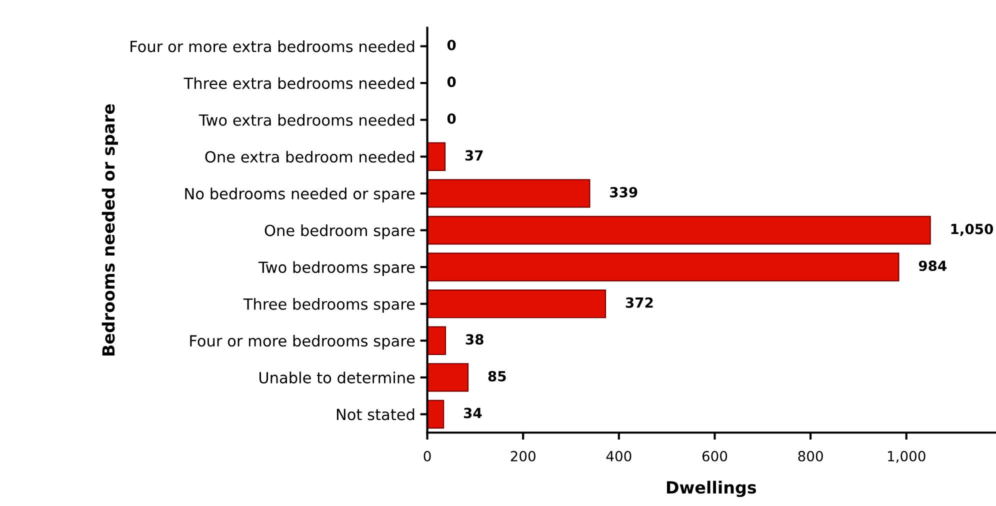  I want to click on y-axis-title: Bedrooms needed or spare, so click(110, 230).